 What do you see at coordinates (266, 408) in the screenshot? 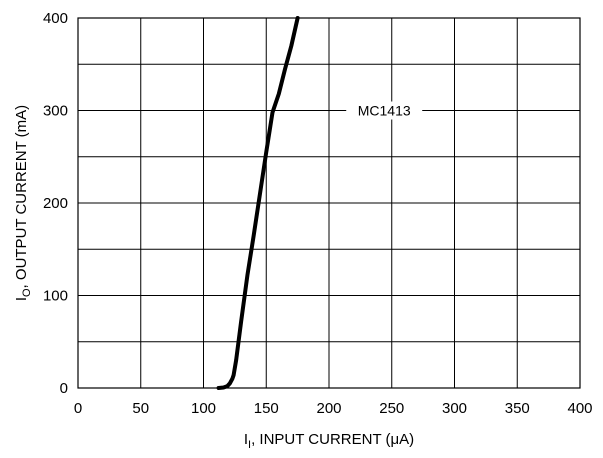
I see `x-tick-label: 150` at bounding box center [266, 408].